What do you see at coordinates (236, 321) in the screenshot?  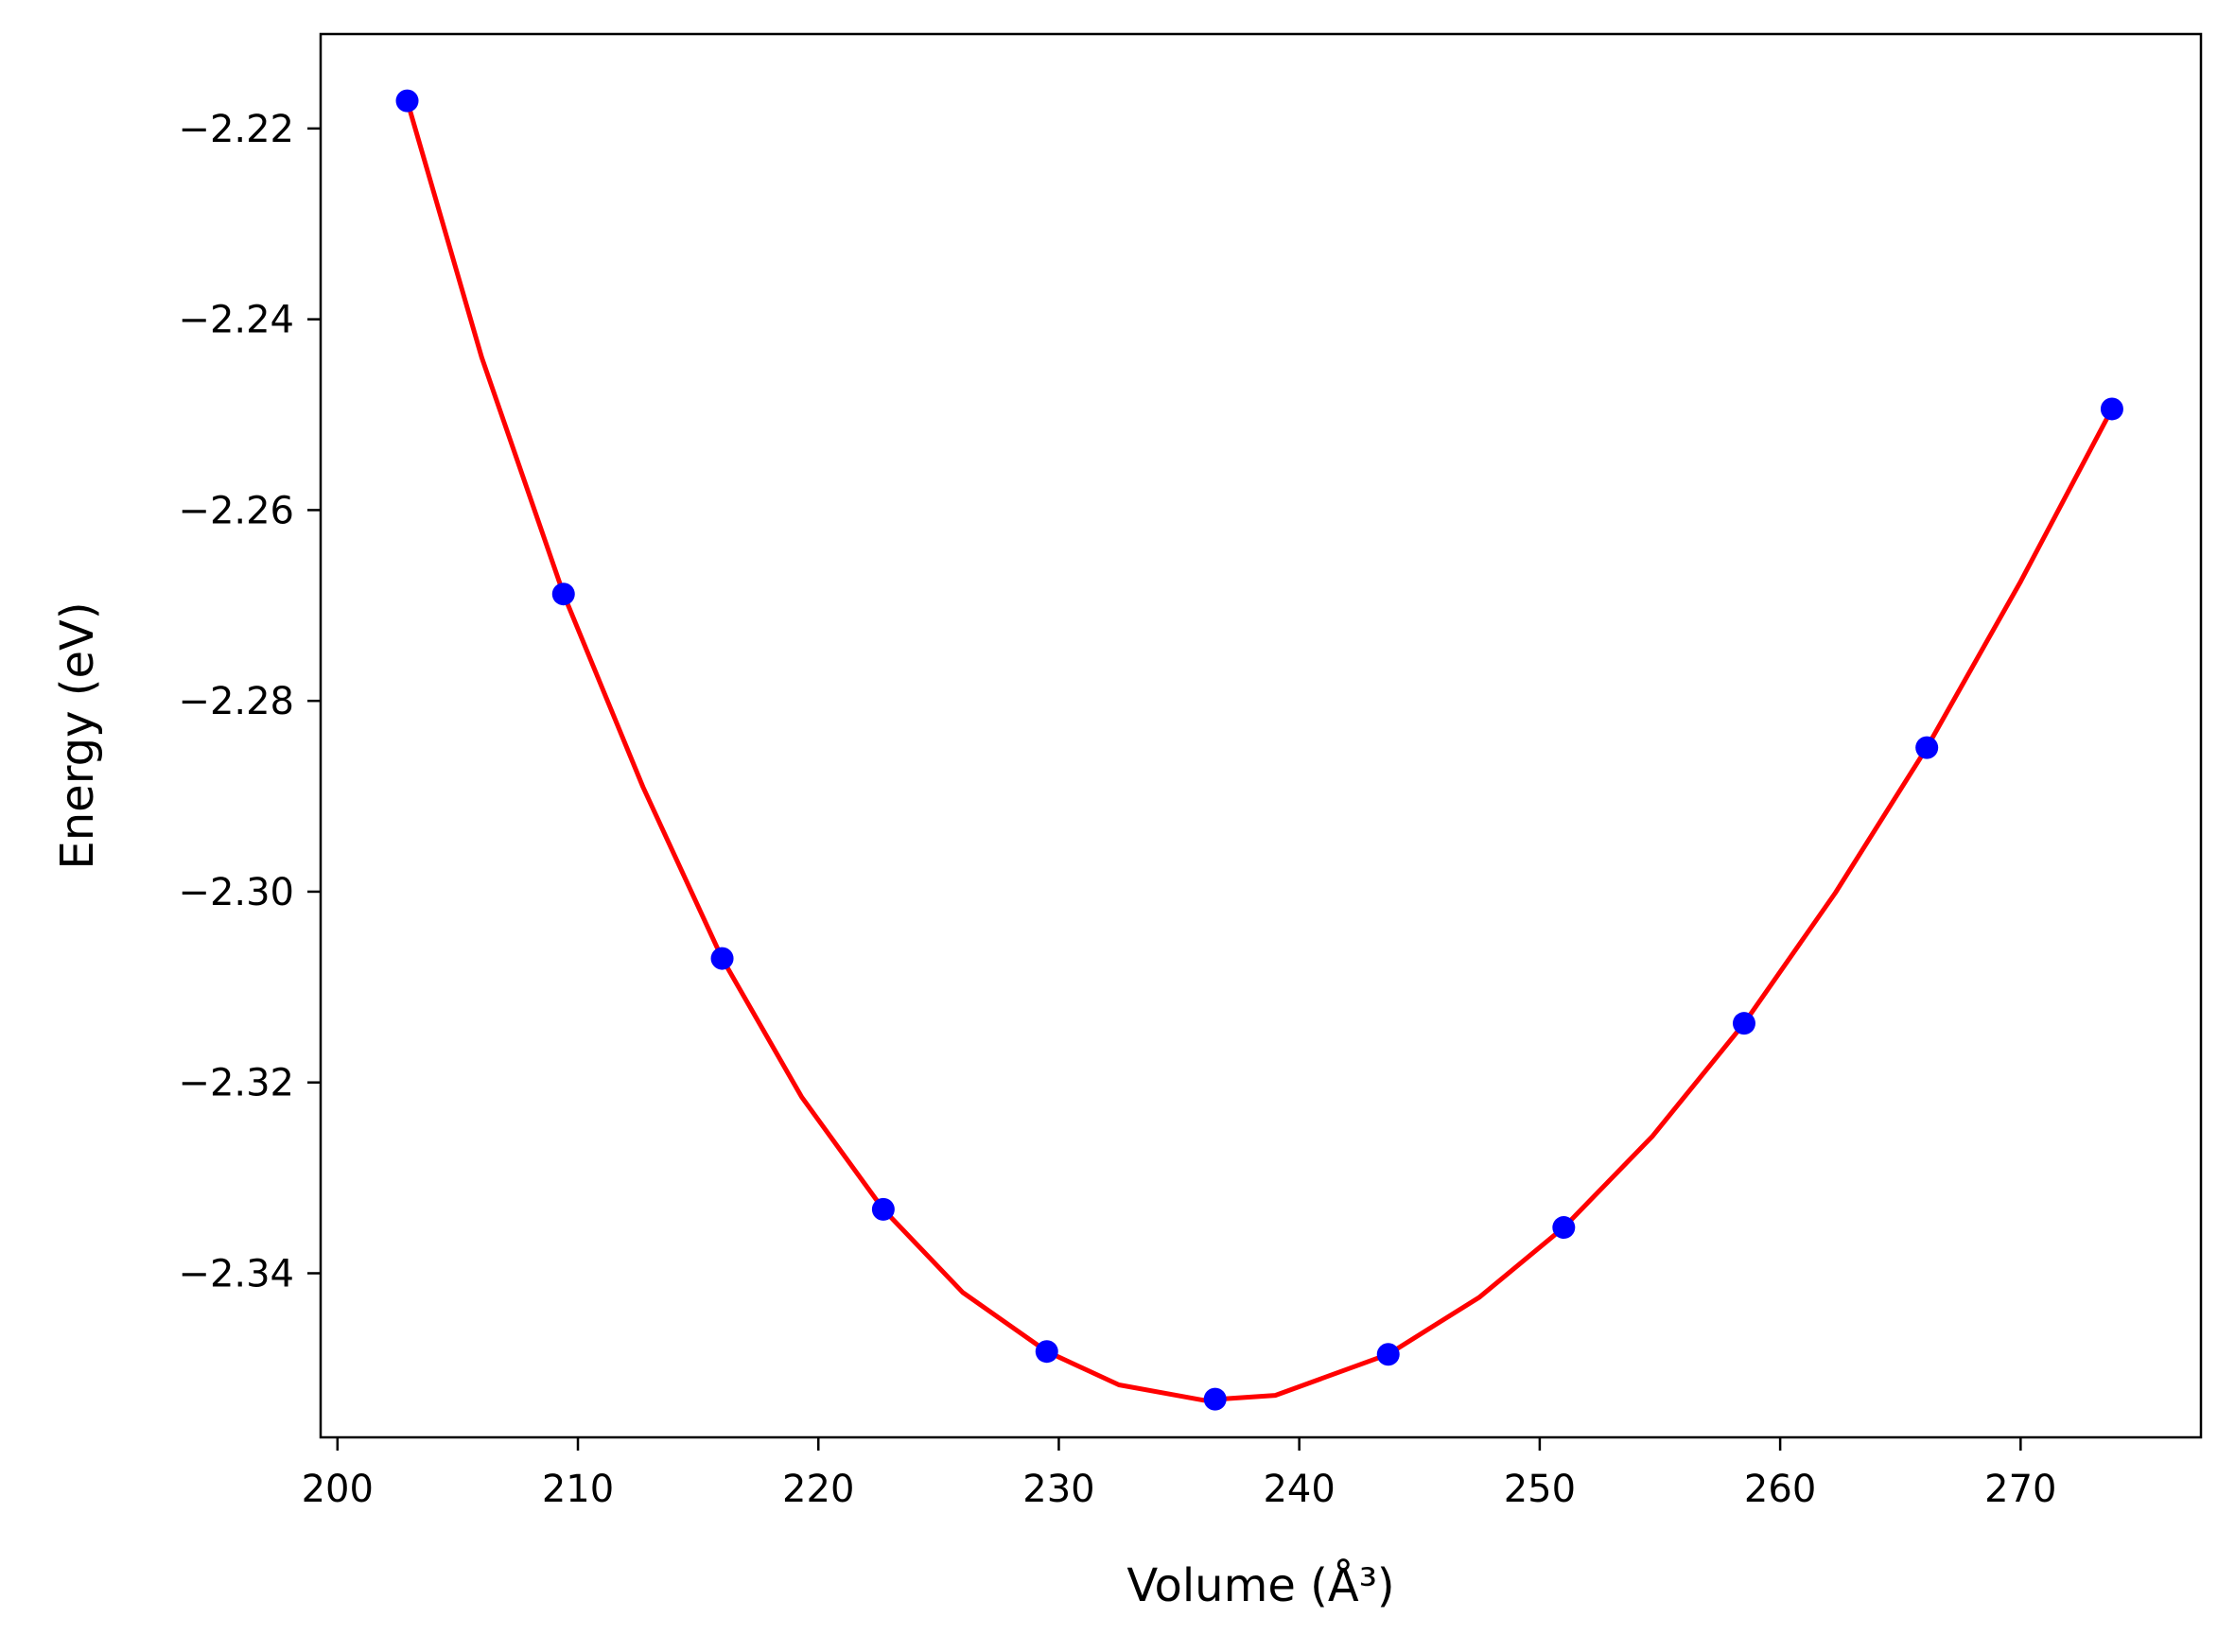 I see `y-tick-label: −2.24` at bounding box center [236, 321].